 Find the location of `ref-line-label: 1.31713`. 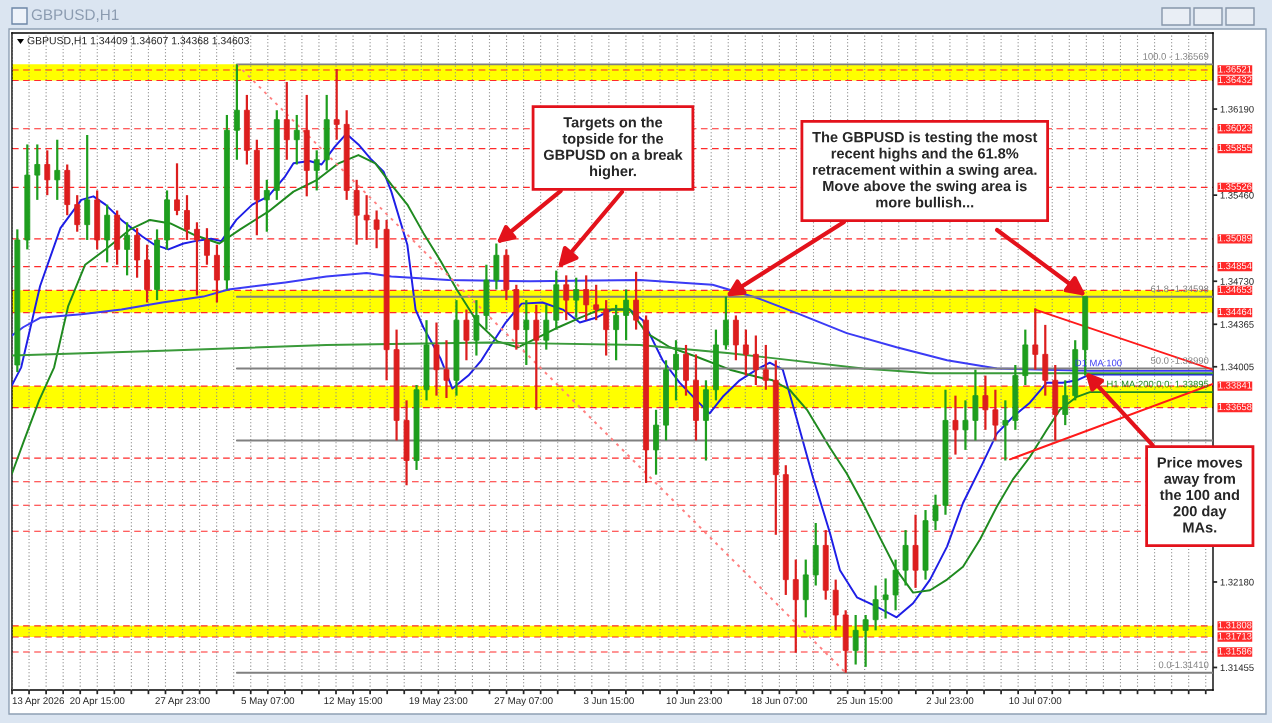

ref-line-label: 1.31713 is located at coordinates (1235, 636).